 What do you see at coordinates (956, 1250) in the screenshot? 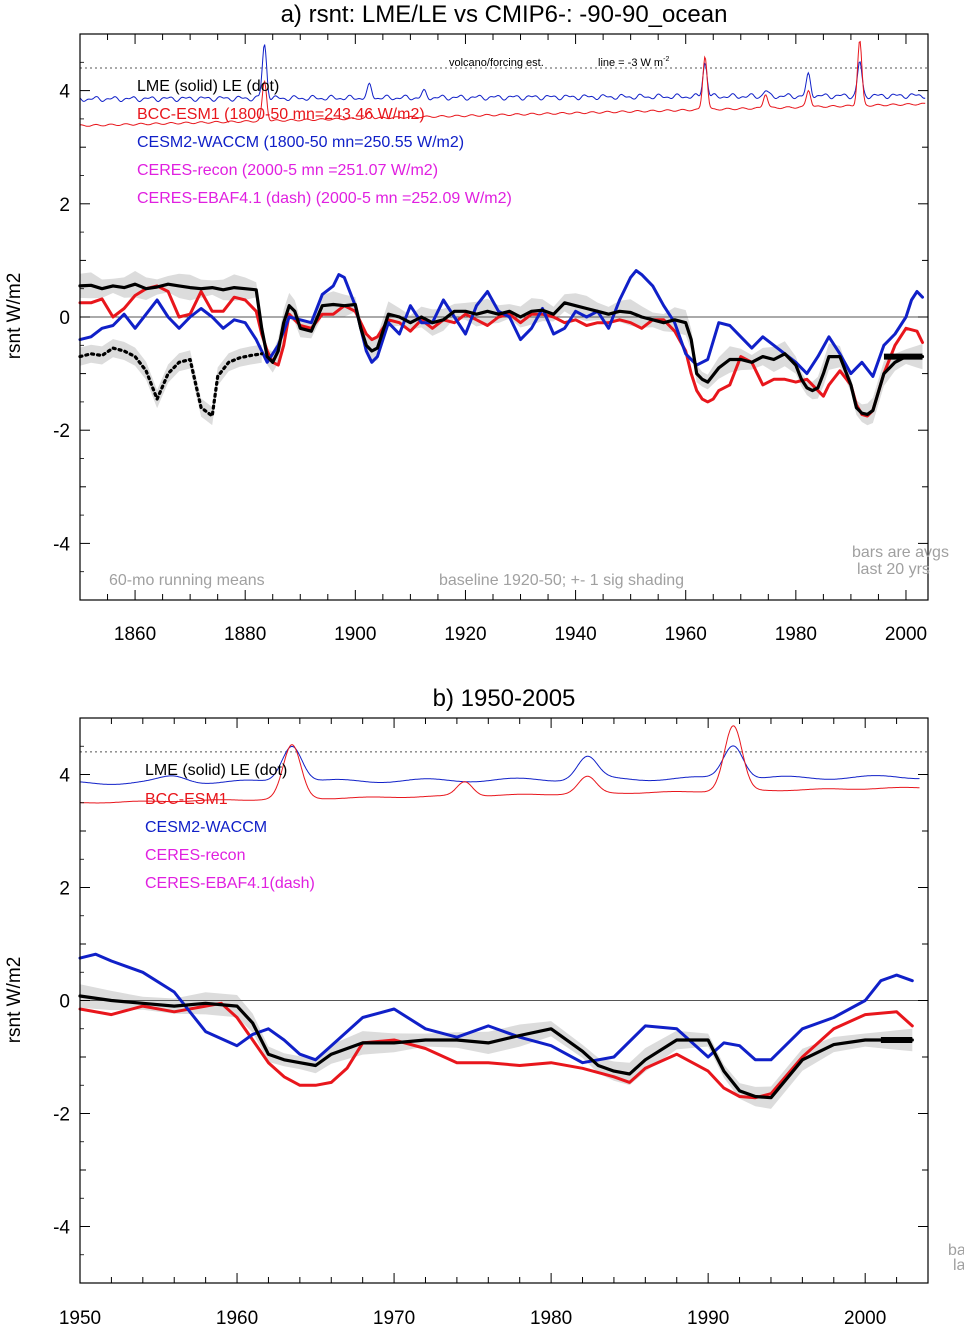
I see `annotation-bars-line1: ba` at bounding box center [956, 1250].